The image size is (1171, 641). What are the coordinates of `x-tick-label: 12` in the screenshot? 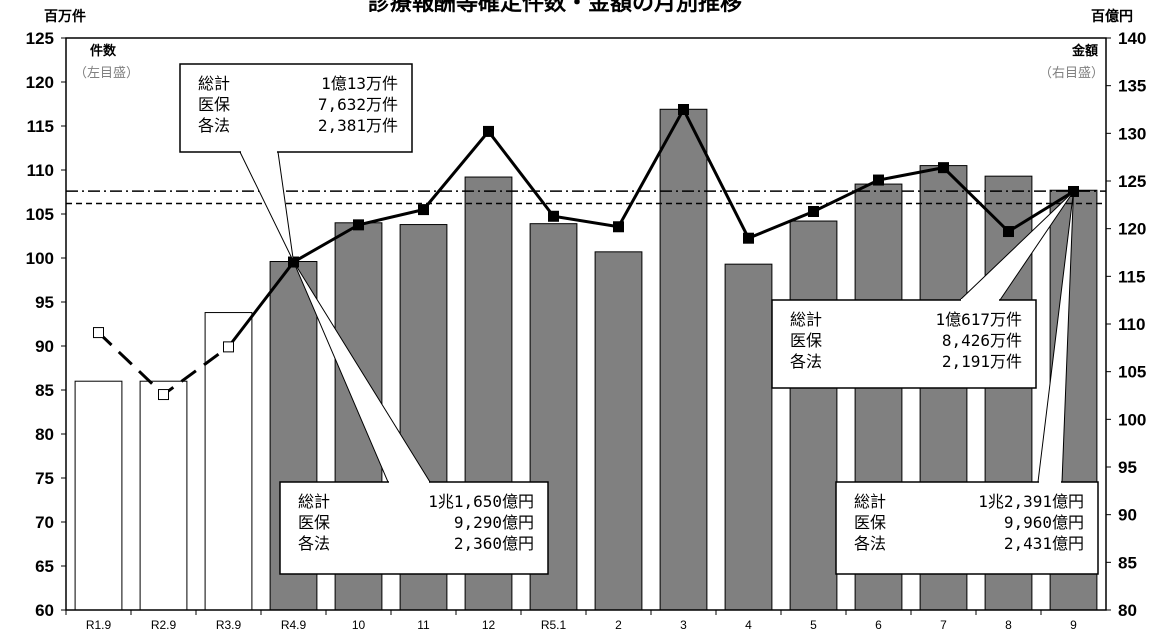 It's located at (489, 625).